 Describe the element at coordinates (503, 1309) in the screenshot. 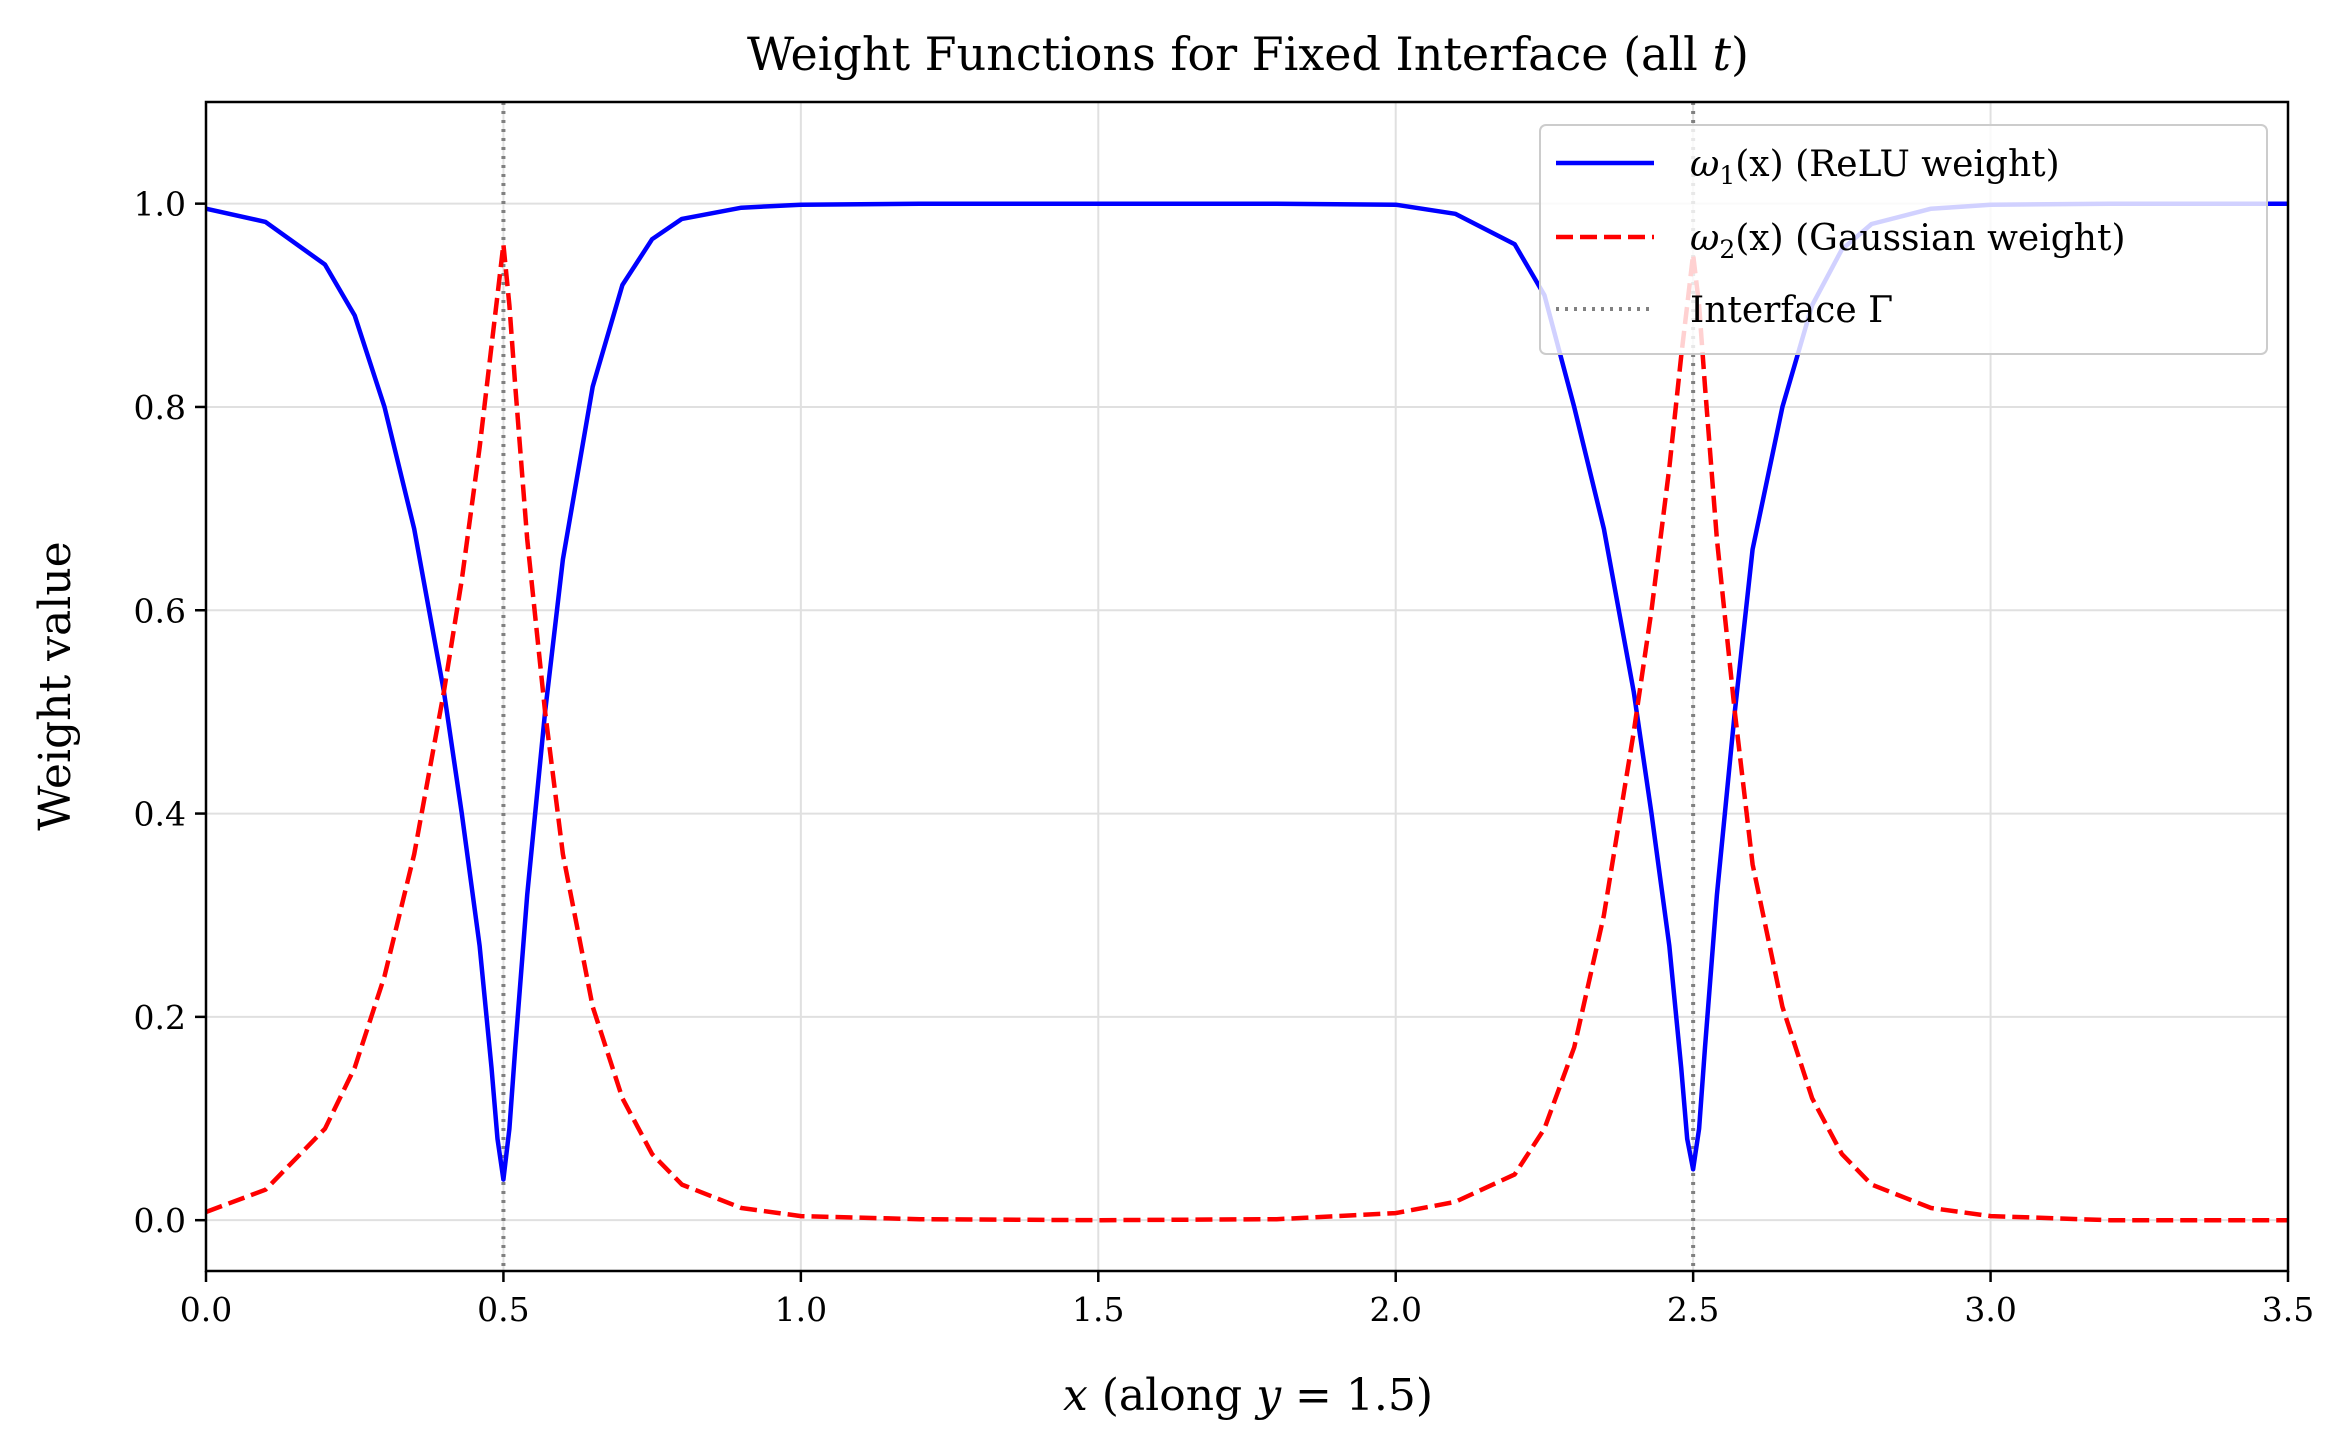

I see `x-tick-label: 0.5` at that location.